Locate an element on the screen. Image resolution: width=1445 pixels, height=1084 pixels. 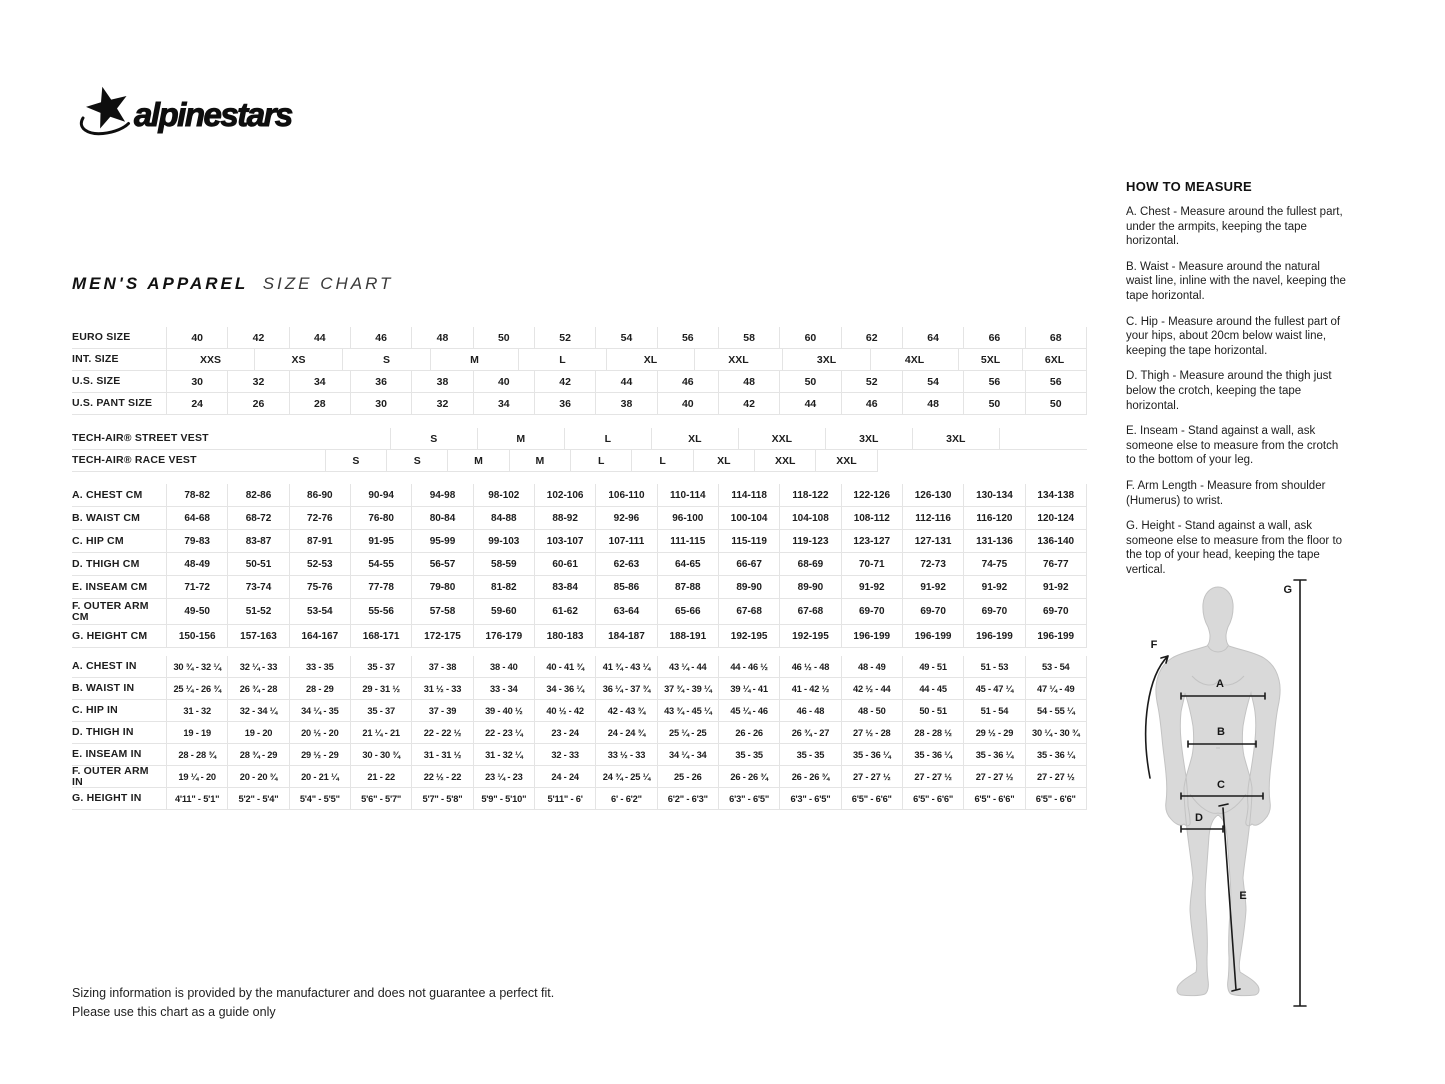
size-cell: 45 ¼ - 46 is located at coordinates (750, 710).